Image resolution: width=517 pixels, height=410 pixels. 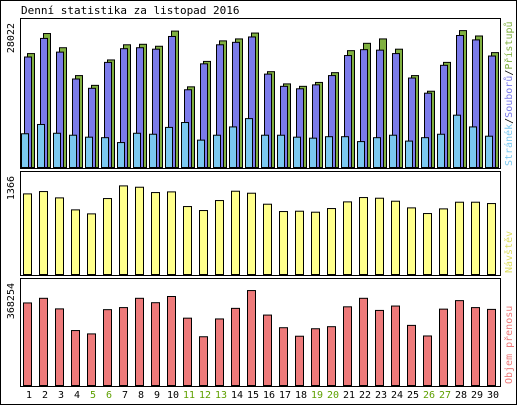 I want to click on x-tick-label-day-21: 21, so click(x=349, y=395).